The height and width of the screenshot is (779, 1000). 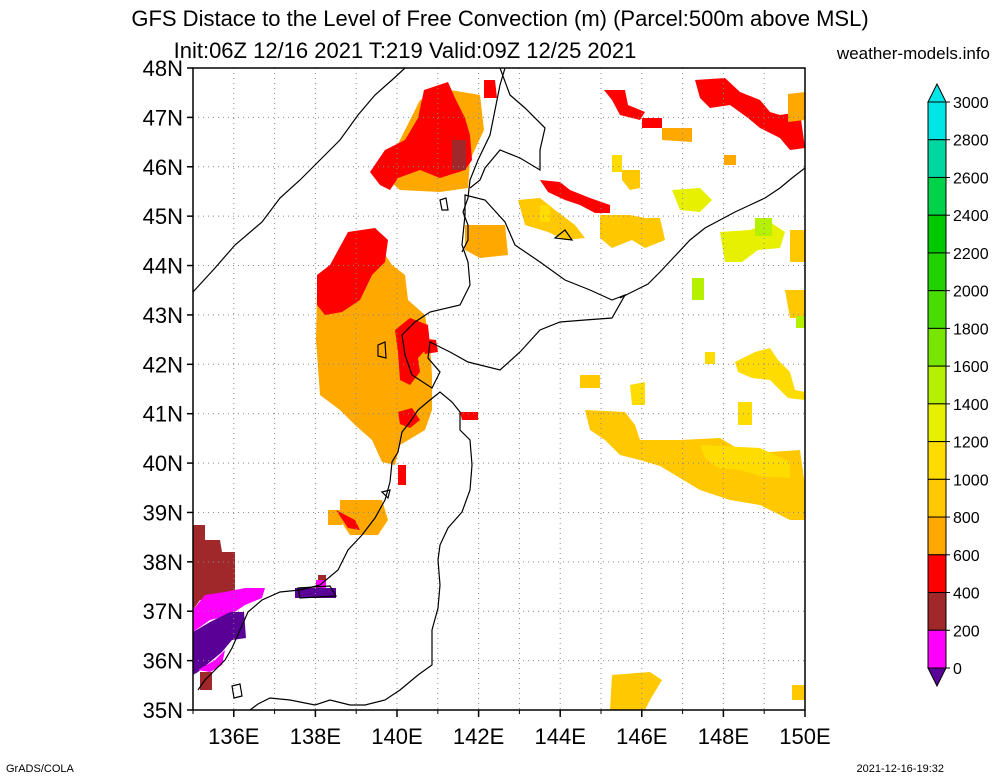 I want to click on colorbar-label-2000: 2000, so click(x=971, y=292).